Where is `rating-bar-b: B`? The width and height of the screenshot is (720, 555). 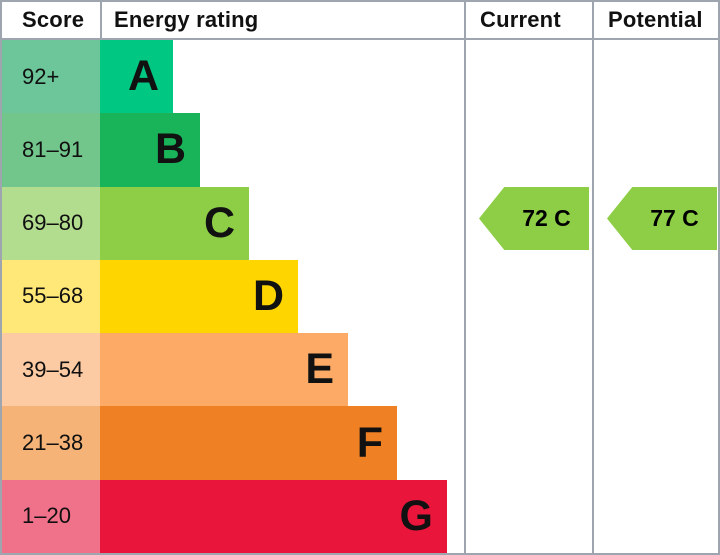 rating-bar-b: B is located at coordinates (150, 150).